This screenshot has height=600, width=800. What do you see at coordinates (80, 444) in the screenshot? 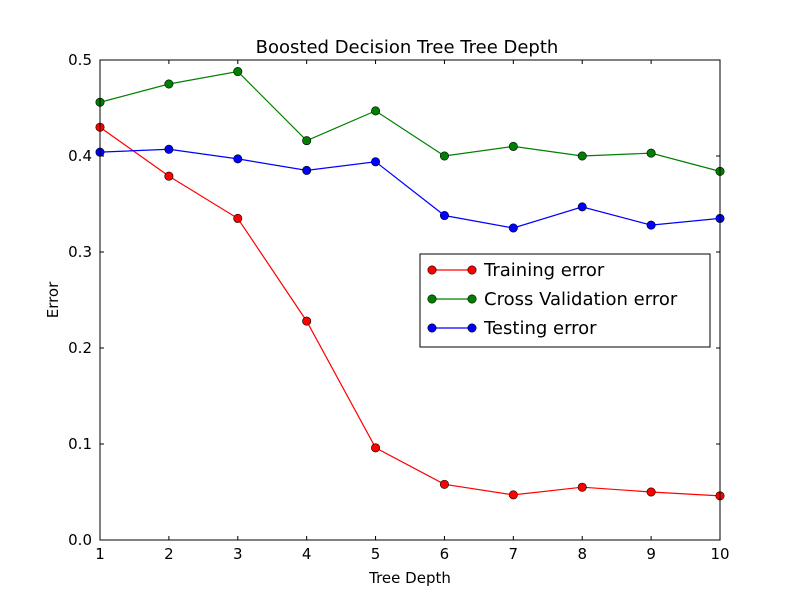
I see `y-tick-label: 0.1` at bounding box center [80, 444].